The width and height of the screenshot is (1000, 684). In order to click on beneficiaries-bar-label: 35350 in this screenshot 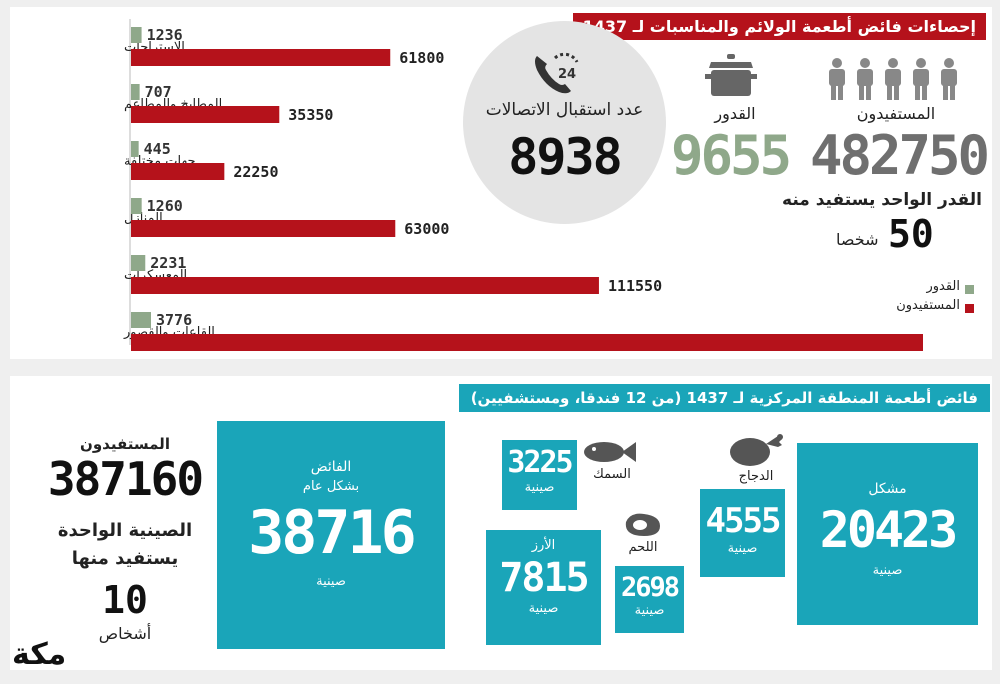, I will do `click(310, 115)`.